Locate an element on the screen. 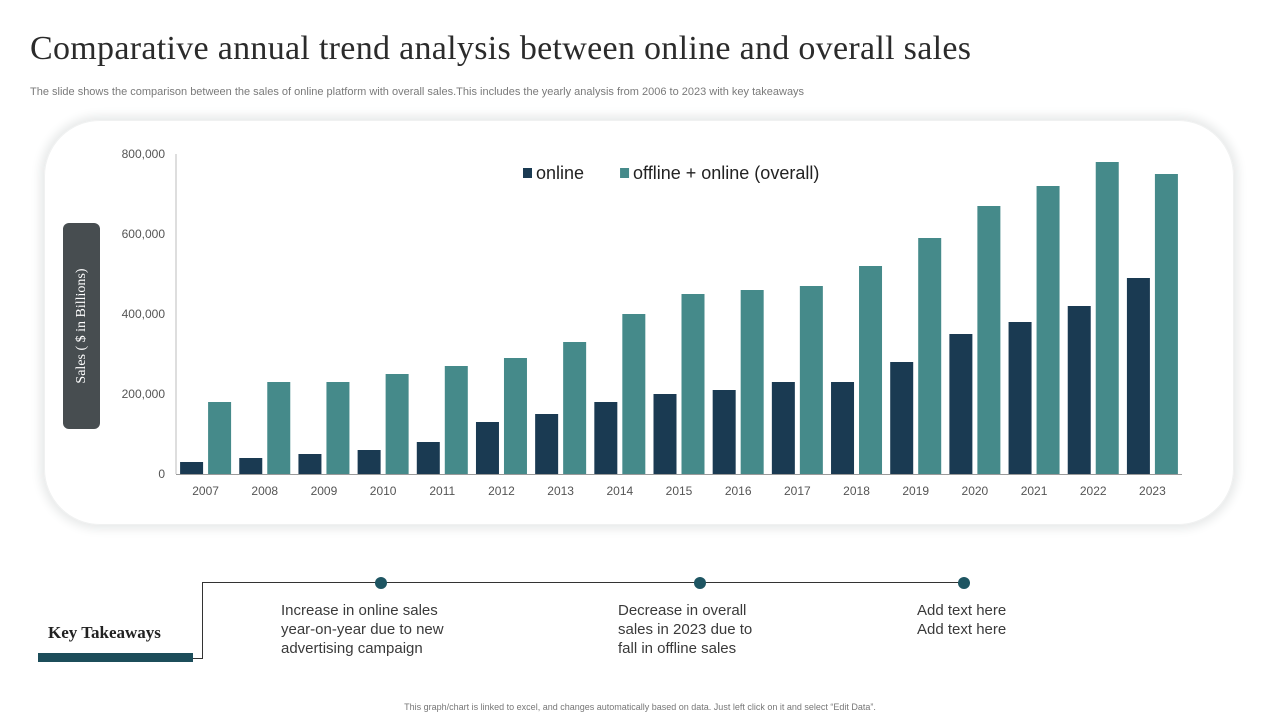 This screenshot has height=720, width=1280. bar-online-2017 is located at coordinates (783, 428).